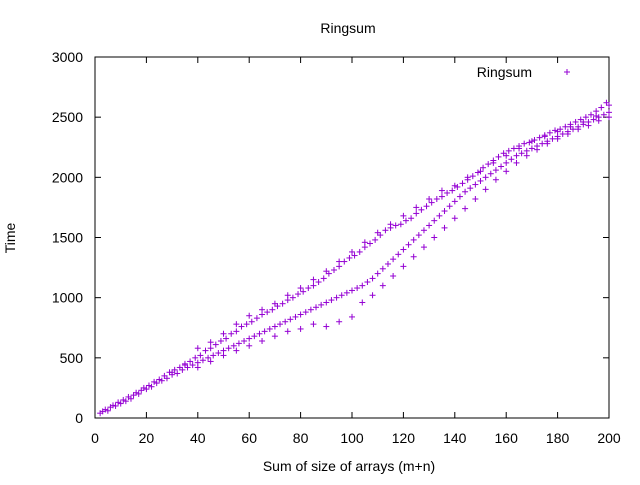 The width and height of the screenshot is (640, 485). I want to click on y-tick-label: 500, so click(72, 358).